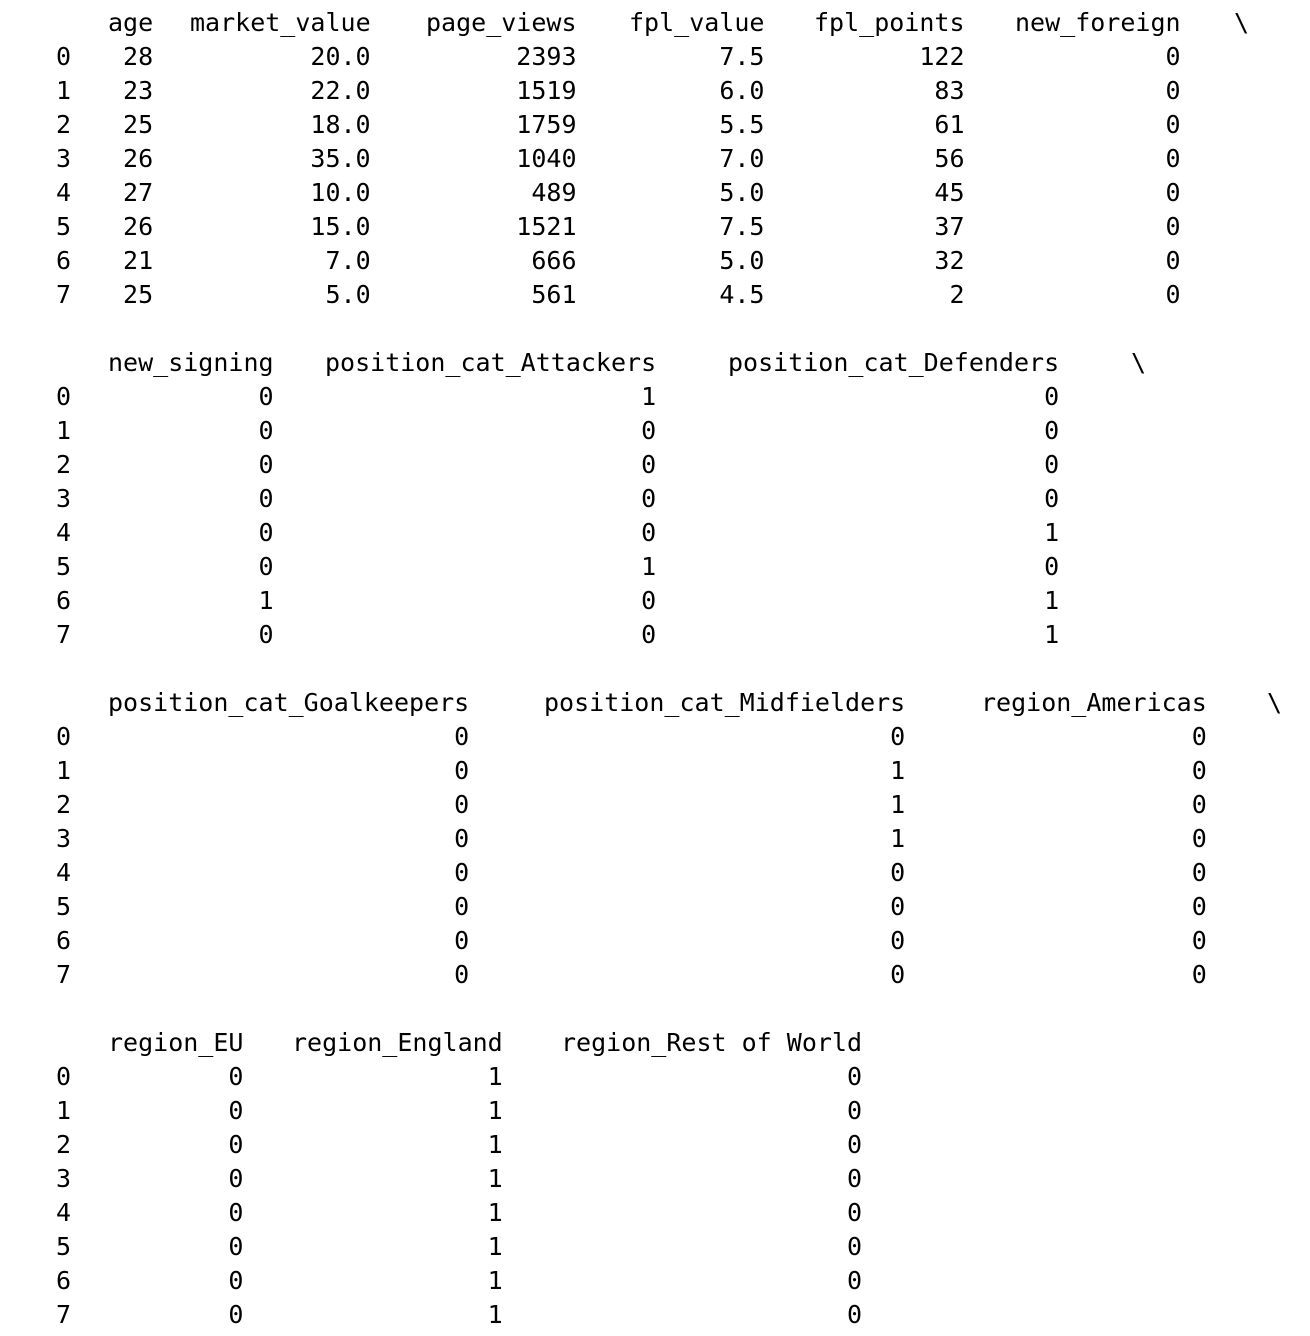 The image size is (1310, 1336). What do you see at coordinates (348, 294) in the screenshot?
I see `table-cell: 5.0` at bounding box center [348, 294].